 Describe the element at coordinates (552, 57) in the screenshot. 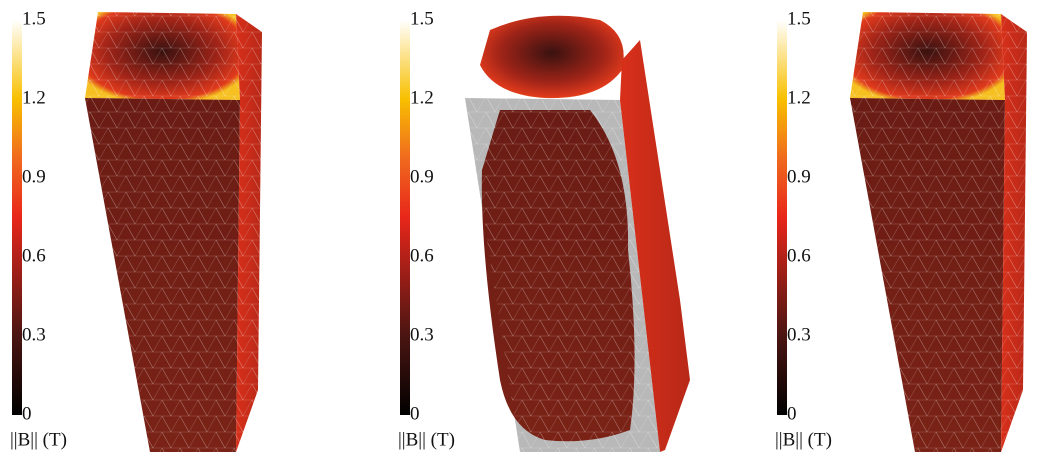

I see `top-face` at that location.